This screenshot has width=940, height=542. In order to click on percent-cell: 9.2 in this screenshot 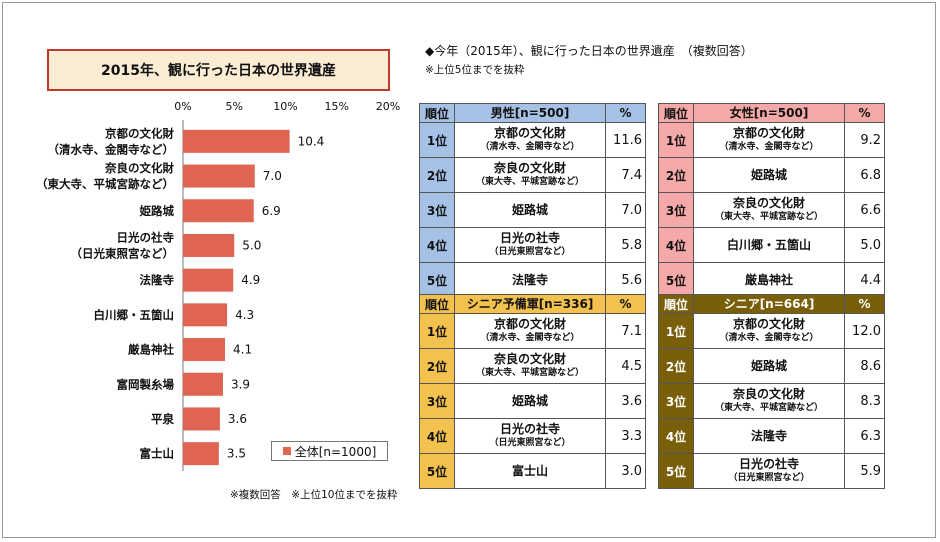, I will do `click(864, 140)`.